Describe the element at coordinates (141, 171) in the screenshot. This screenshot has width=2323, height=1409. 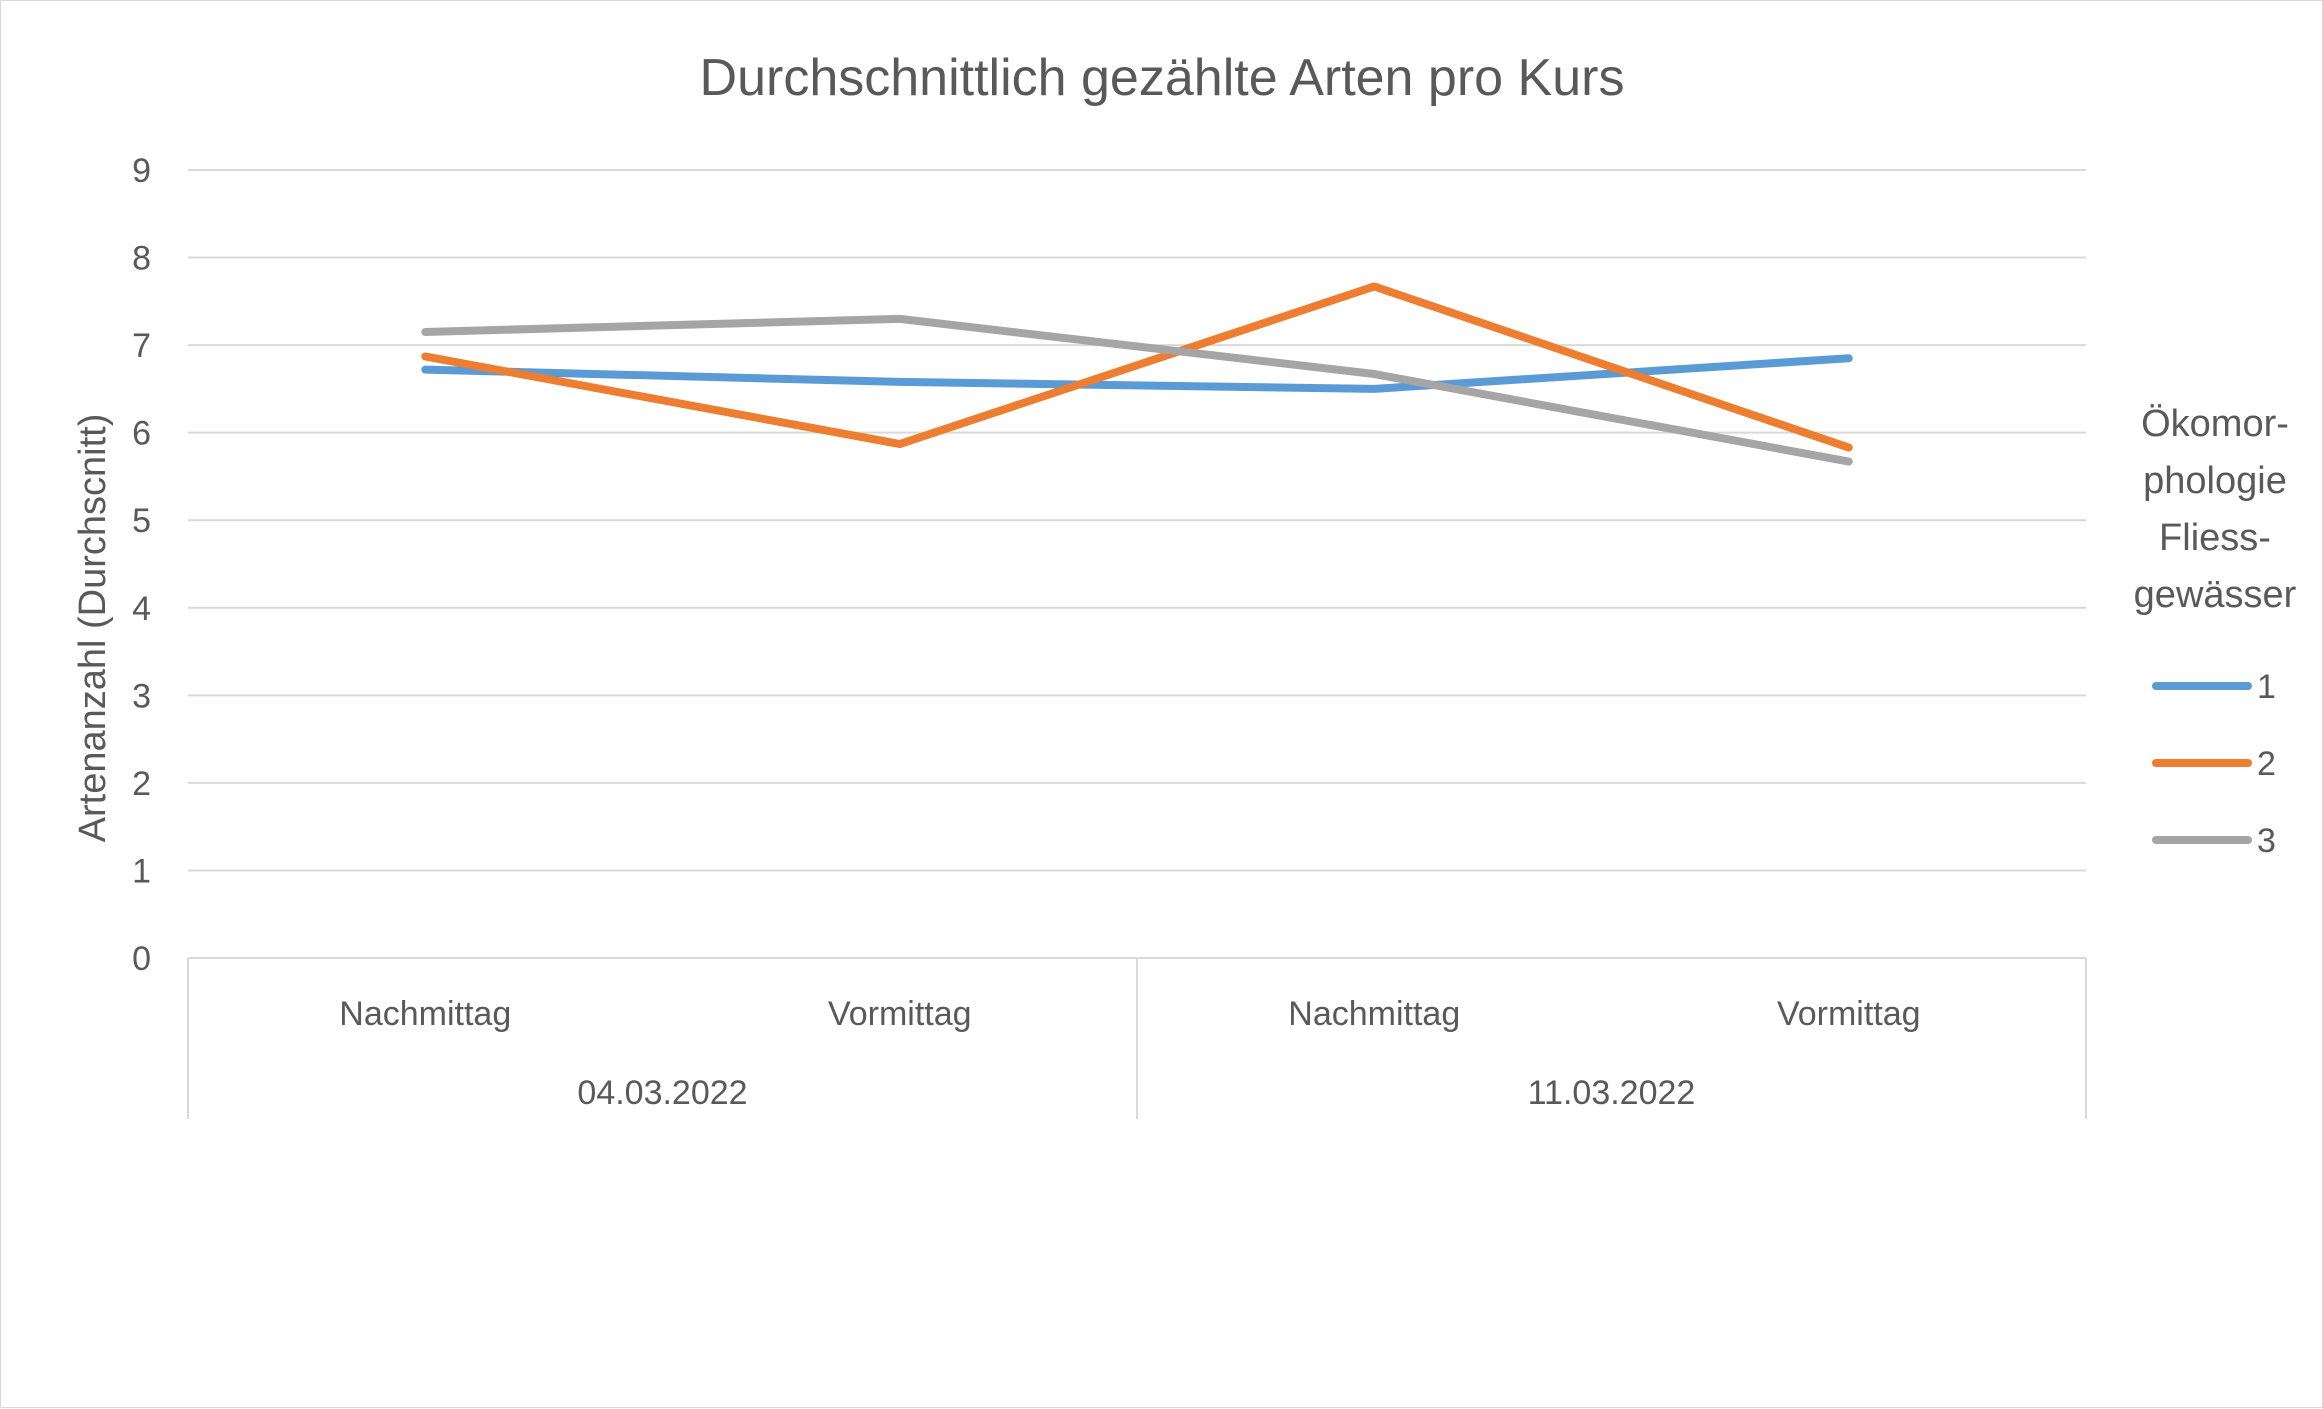
I see `y-tick-label: 9` at that location.